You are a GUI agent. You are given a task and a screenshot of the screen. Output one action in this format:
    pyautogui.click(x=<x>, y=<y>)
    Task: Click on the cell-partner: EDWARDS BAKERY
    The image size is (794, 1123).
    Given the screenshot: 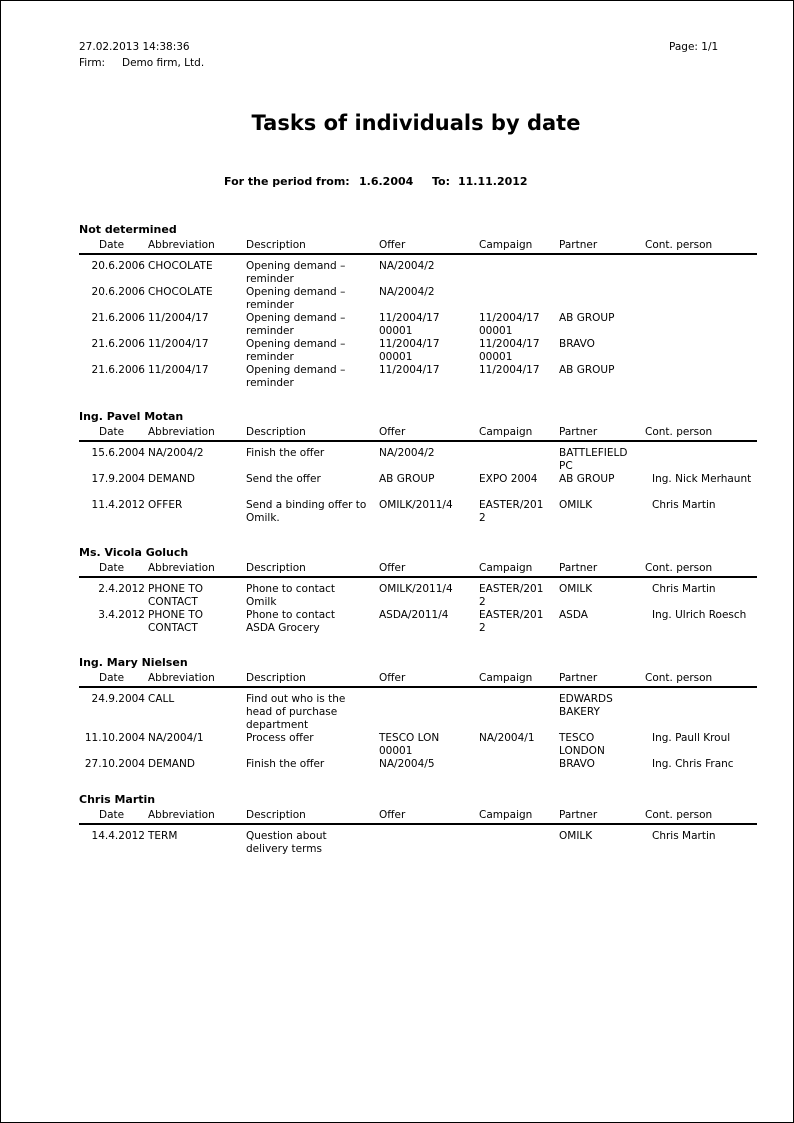 What is the action you would take?
    pyautogui.click(x=586, y=705)
    